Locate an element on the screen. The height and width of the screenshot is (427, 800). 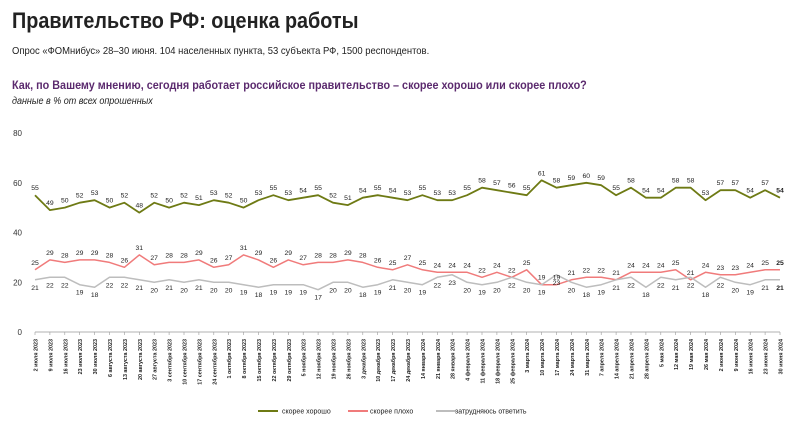
x-tick-label: 15 октября 2023 is located at coordinates (259, 360).